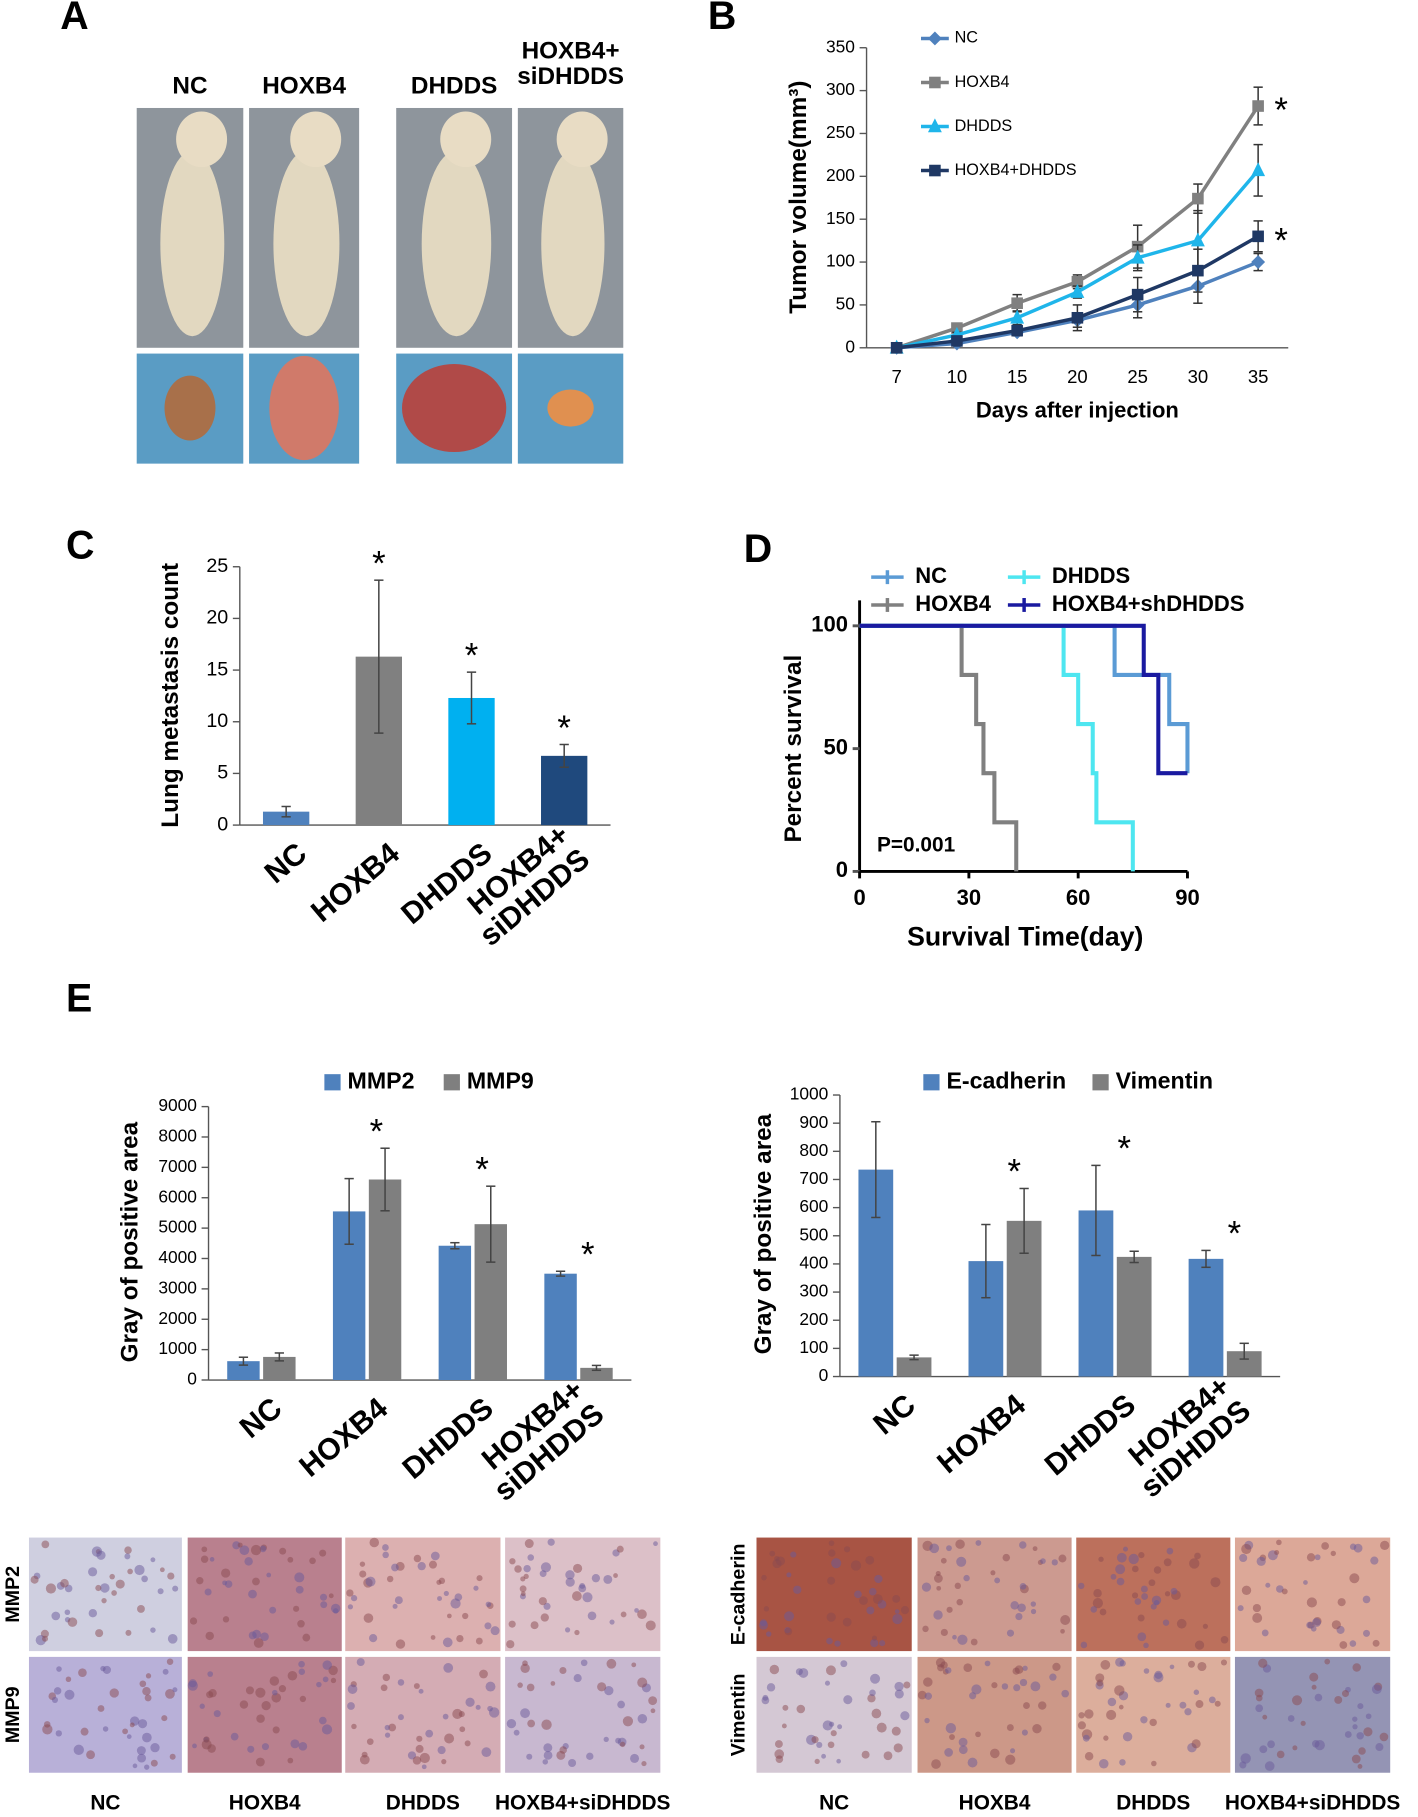  Describe the element at coordinates (1137, 376) in the screenshot. I see `x-tick-label: 25` at that location.